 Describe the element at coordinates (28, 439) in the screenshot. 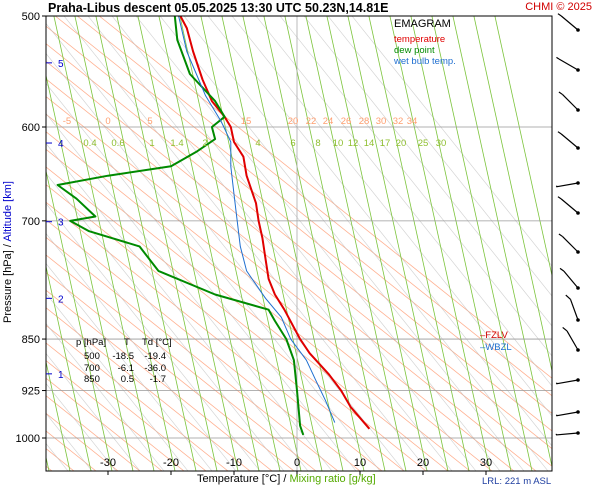

I see `y-tick-label: 1000` at that location.